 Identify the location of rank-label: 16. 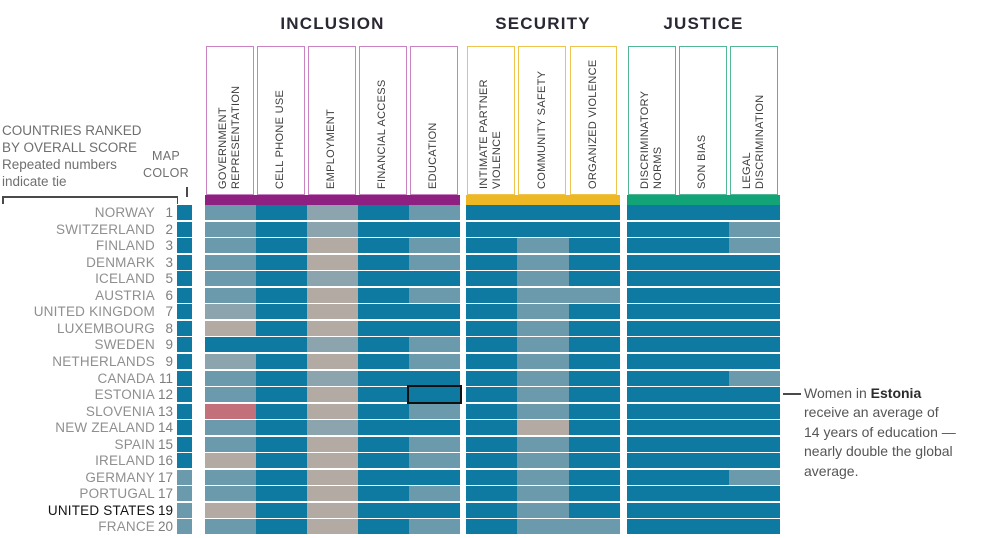
(165, 461).